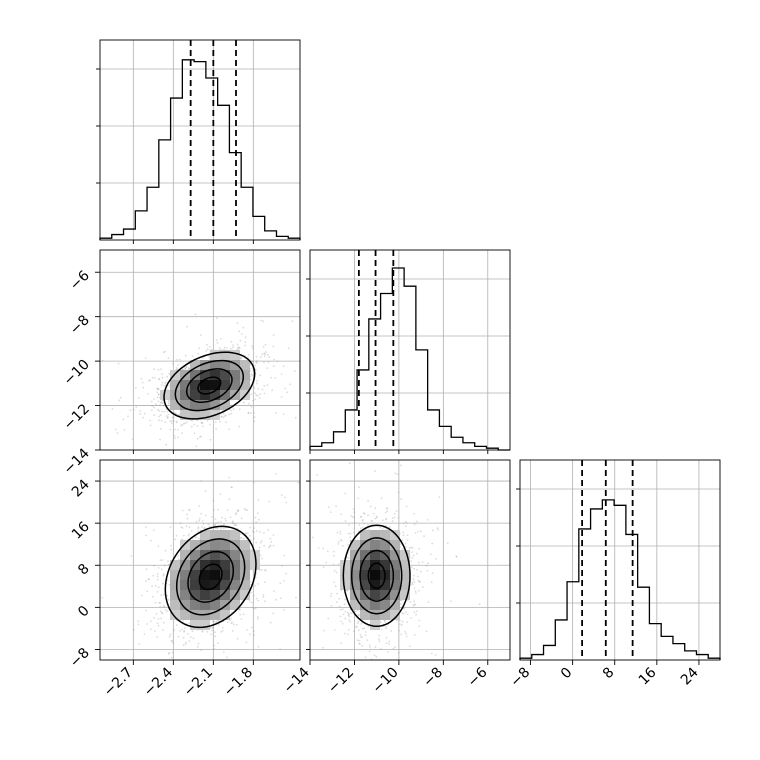  I want to click on pair-grid, so click(200, 560).